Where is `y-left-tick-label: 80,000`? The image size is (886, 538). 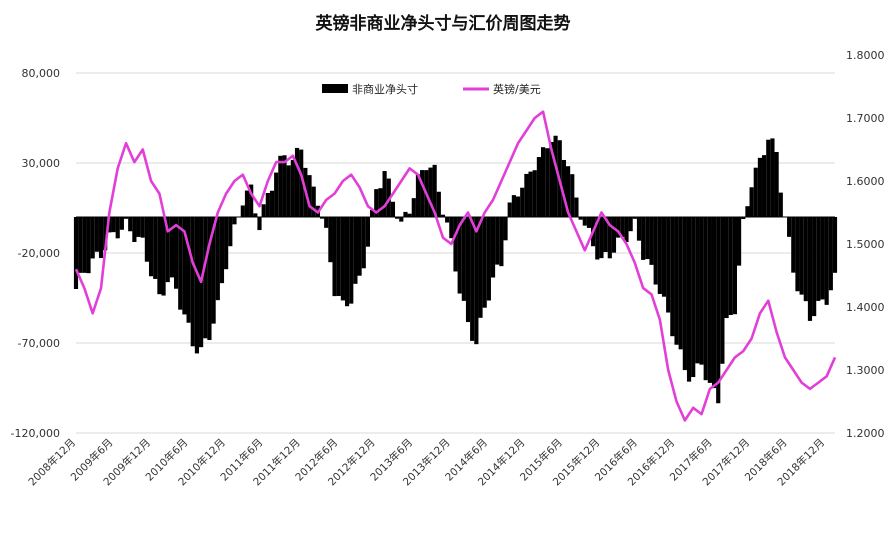 y-left-tick-label: 80,000 is located at coordinates (41, 73).